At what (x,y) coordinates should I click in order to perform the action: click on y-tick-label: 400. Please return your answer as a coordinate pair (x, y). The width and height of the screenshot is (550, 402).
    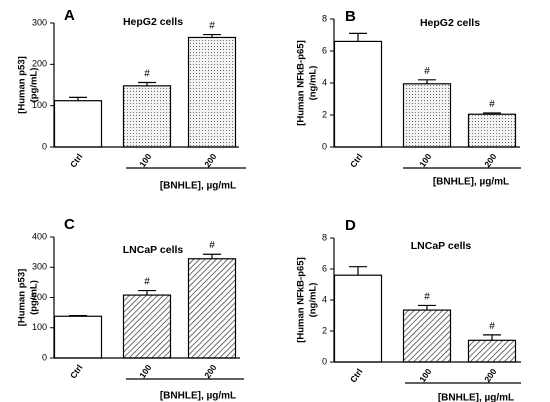
    Looking at the image, I should click on (39, 236).